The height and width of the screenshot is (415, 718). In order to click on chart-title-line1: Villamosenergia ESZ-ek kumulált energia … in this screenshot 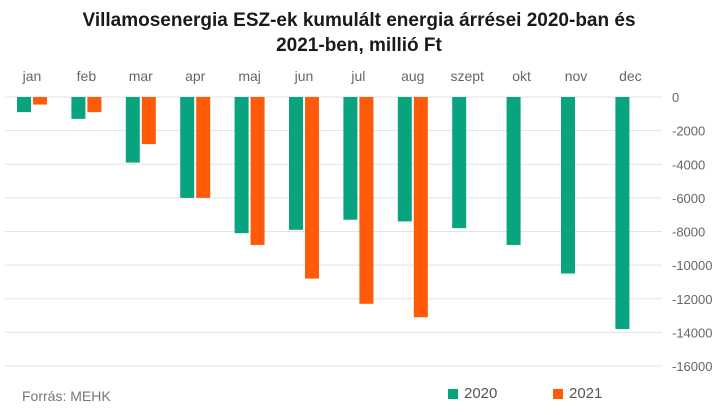, I will do `click(359, 20)`.